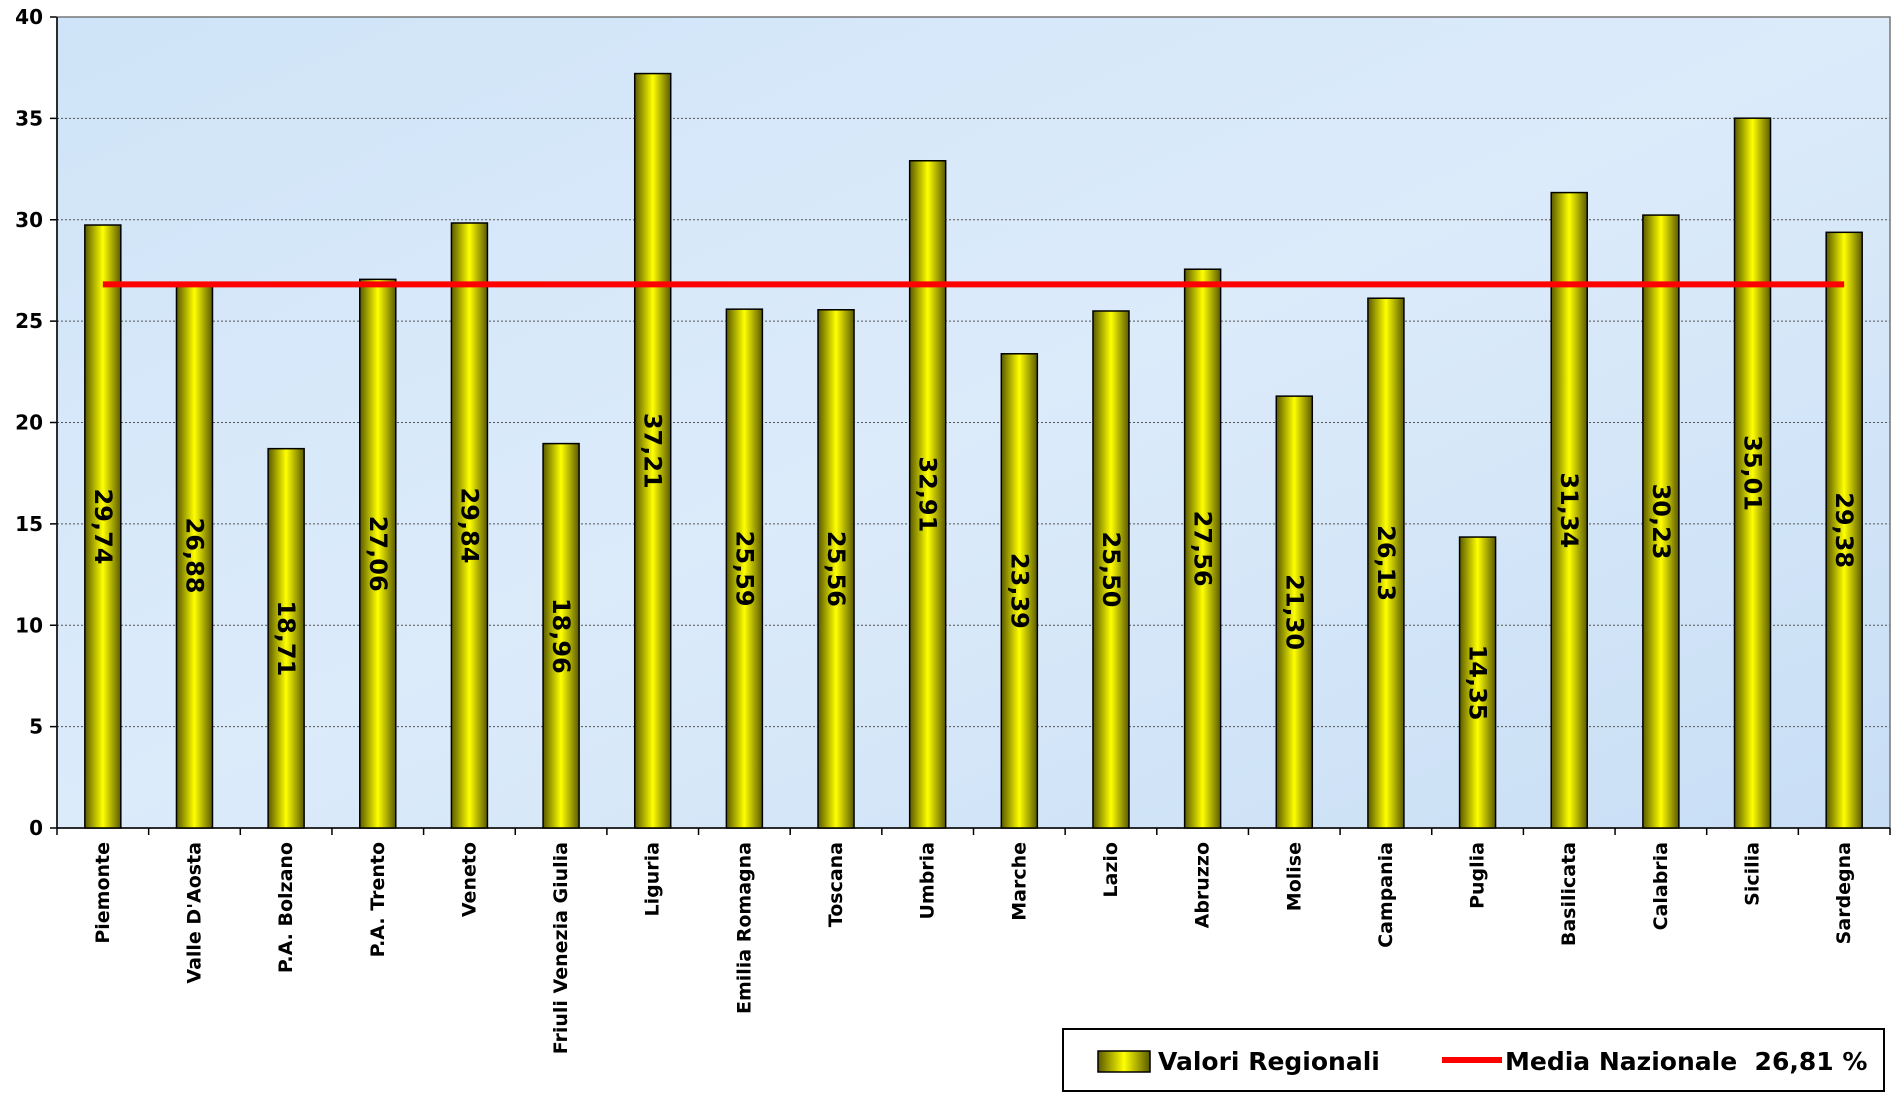 This screenshot has width=1894, height=1099. What do you see at coordinates (653, 879) in the screenshot?
I see `category-label: Liguria` at bounding box center [653, 879].